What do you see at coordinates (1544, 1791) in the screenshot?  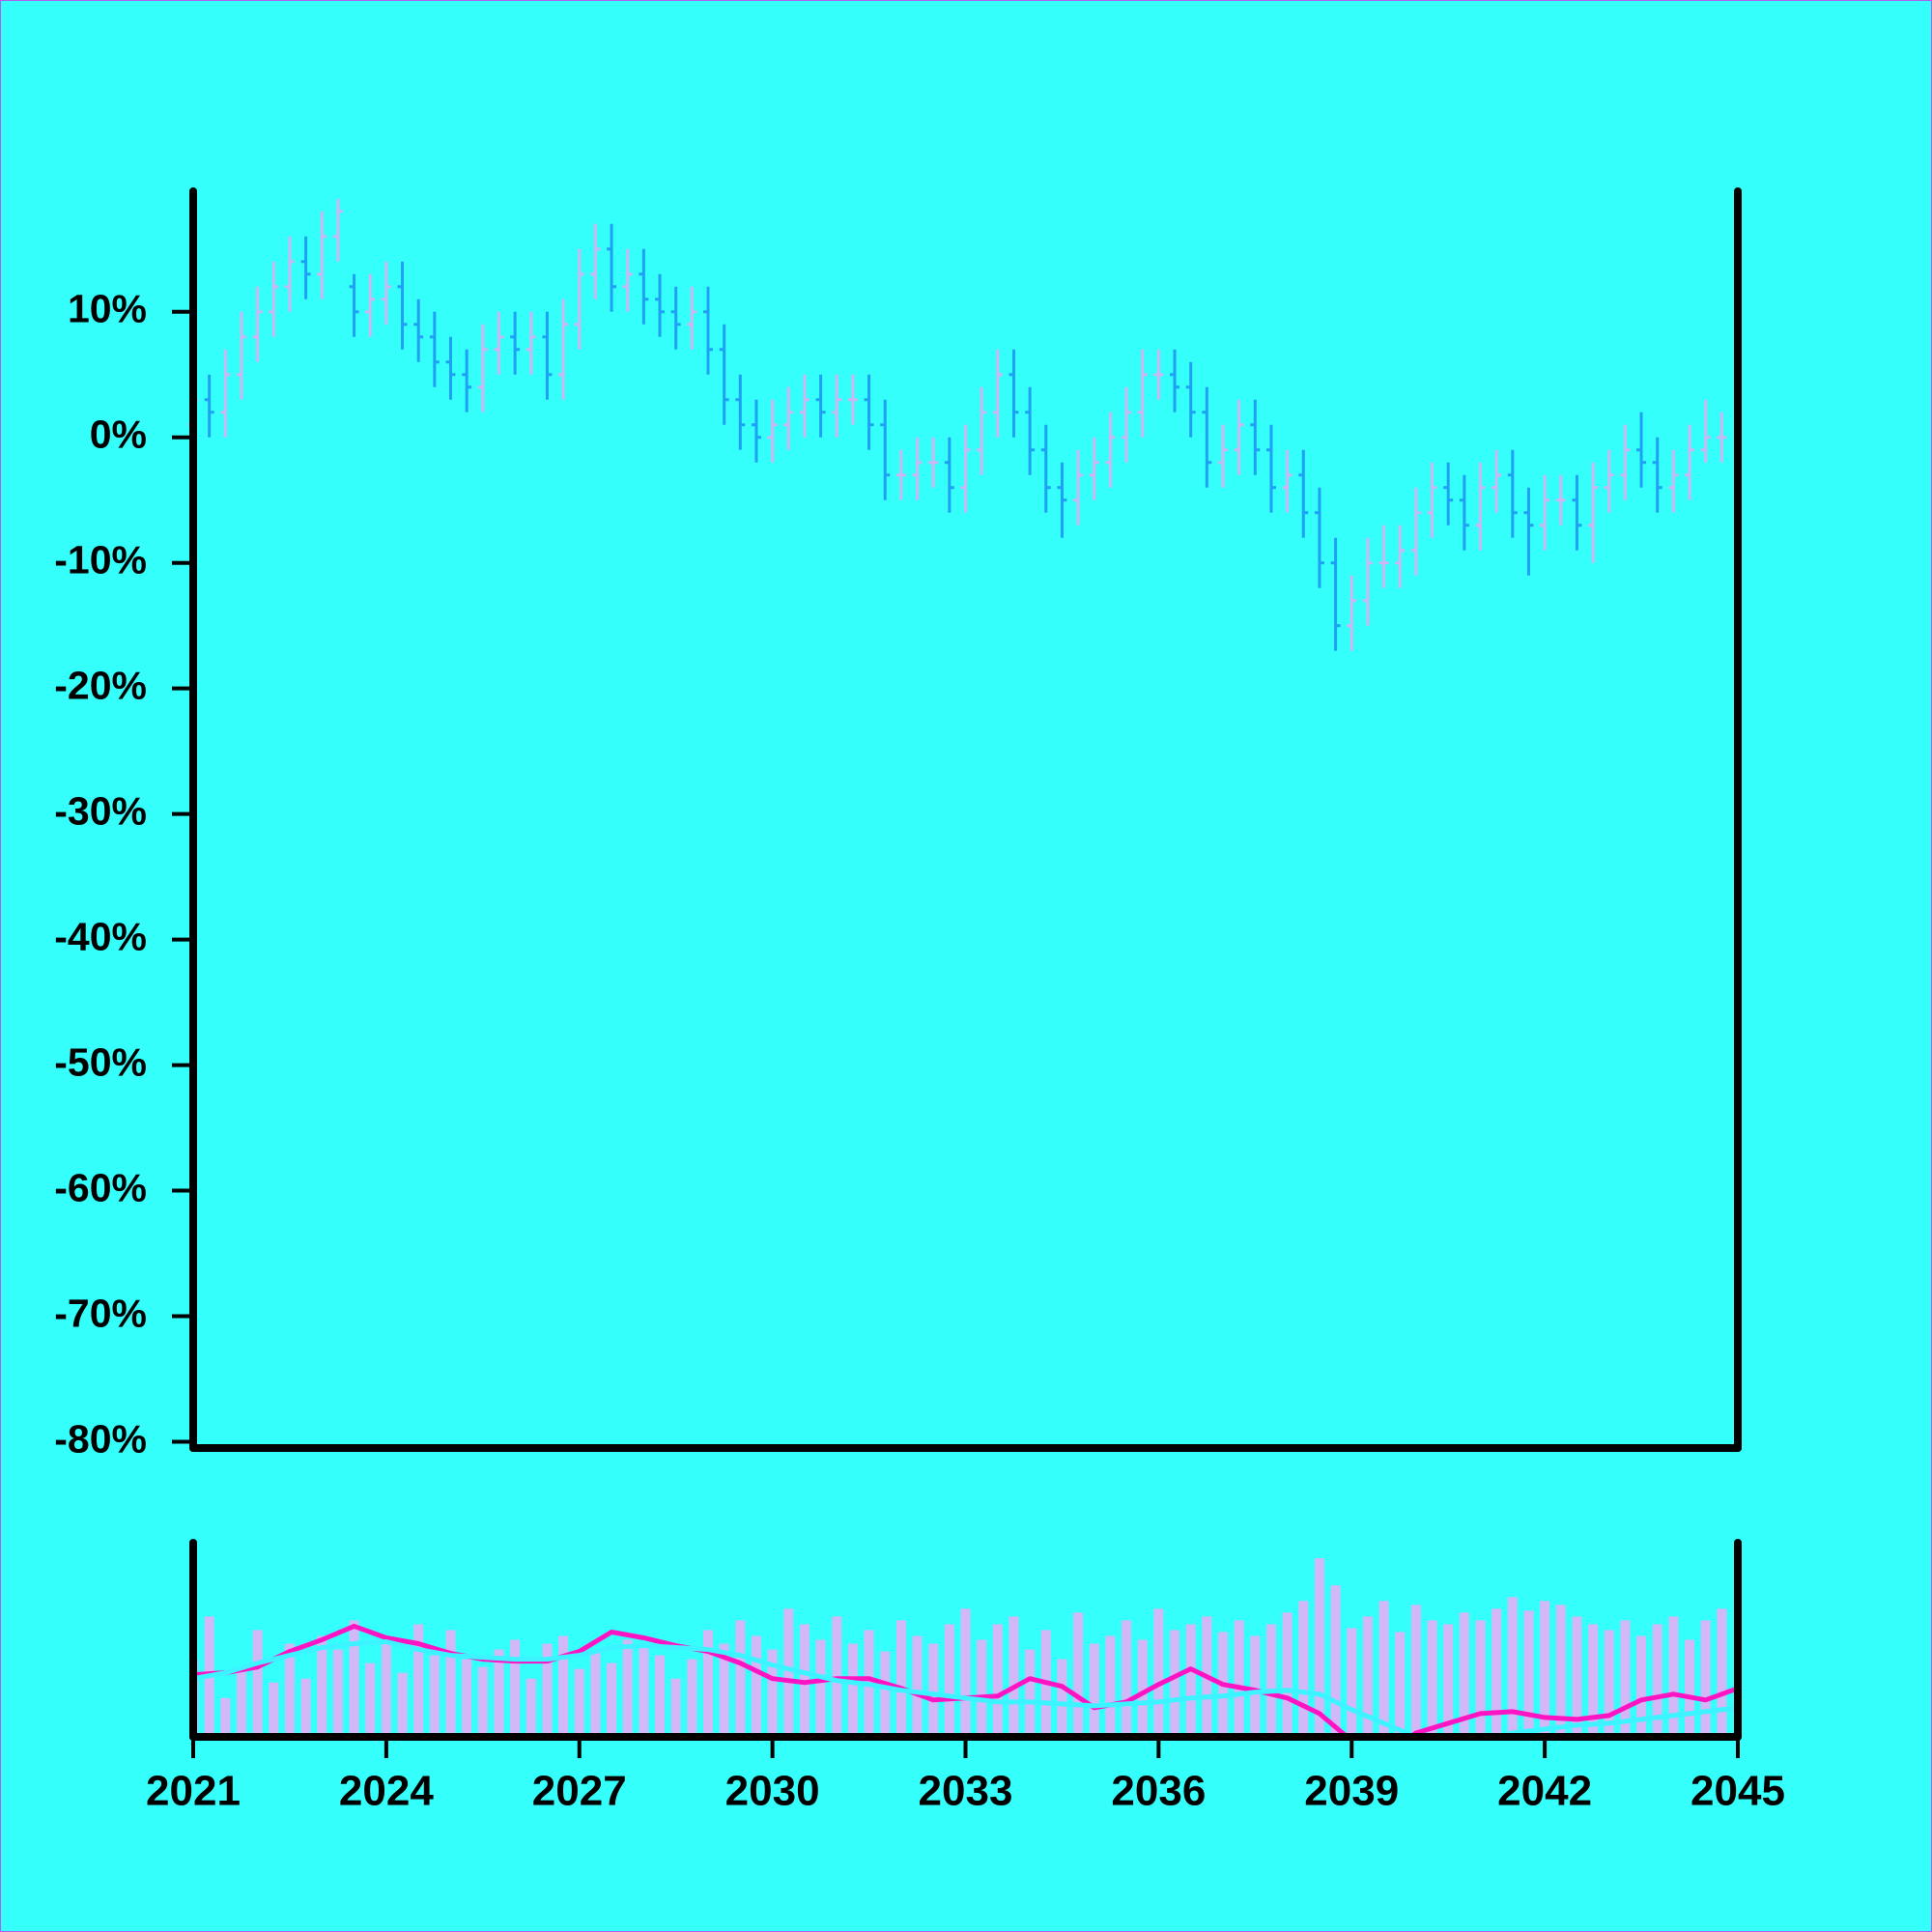 I see `x-tick-label: 2042` at bounding box center [1544, 1791].